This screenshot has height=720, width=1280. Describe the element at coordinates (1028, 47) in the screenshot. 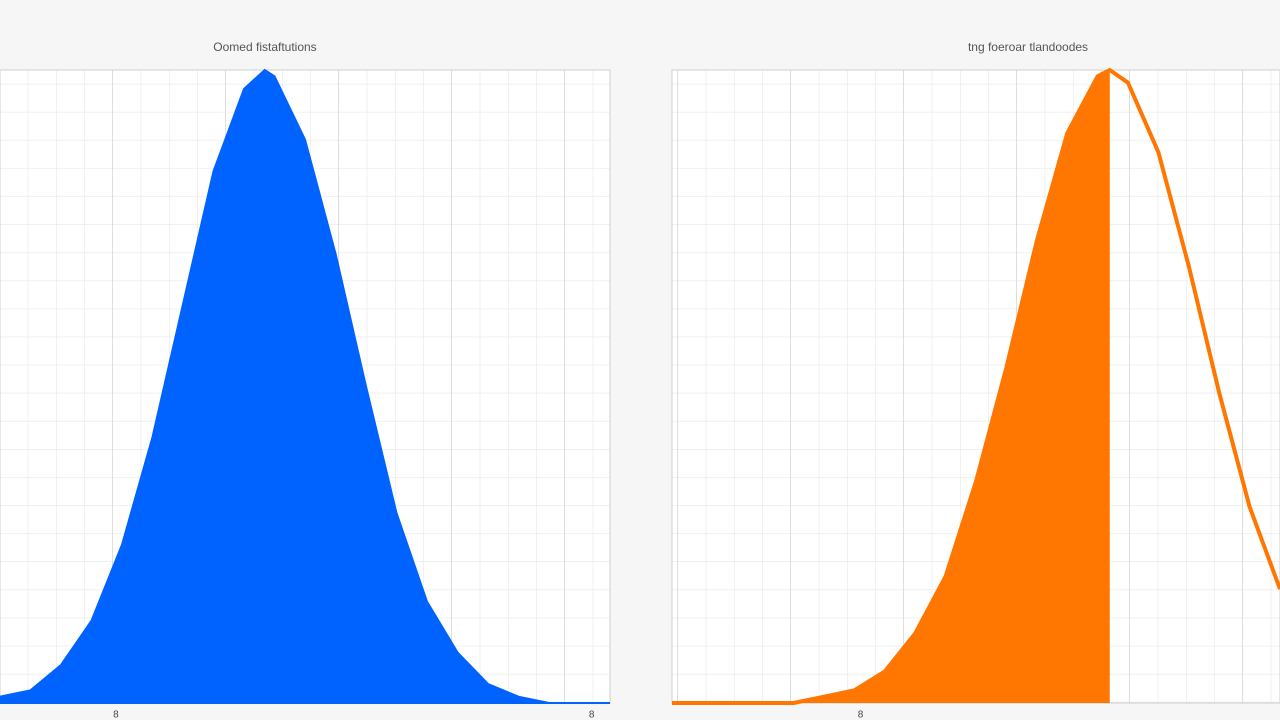

I see `chart-title: tng foeroar tlandoodes` at that location.